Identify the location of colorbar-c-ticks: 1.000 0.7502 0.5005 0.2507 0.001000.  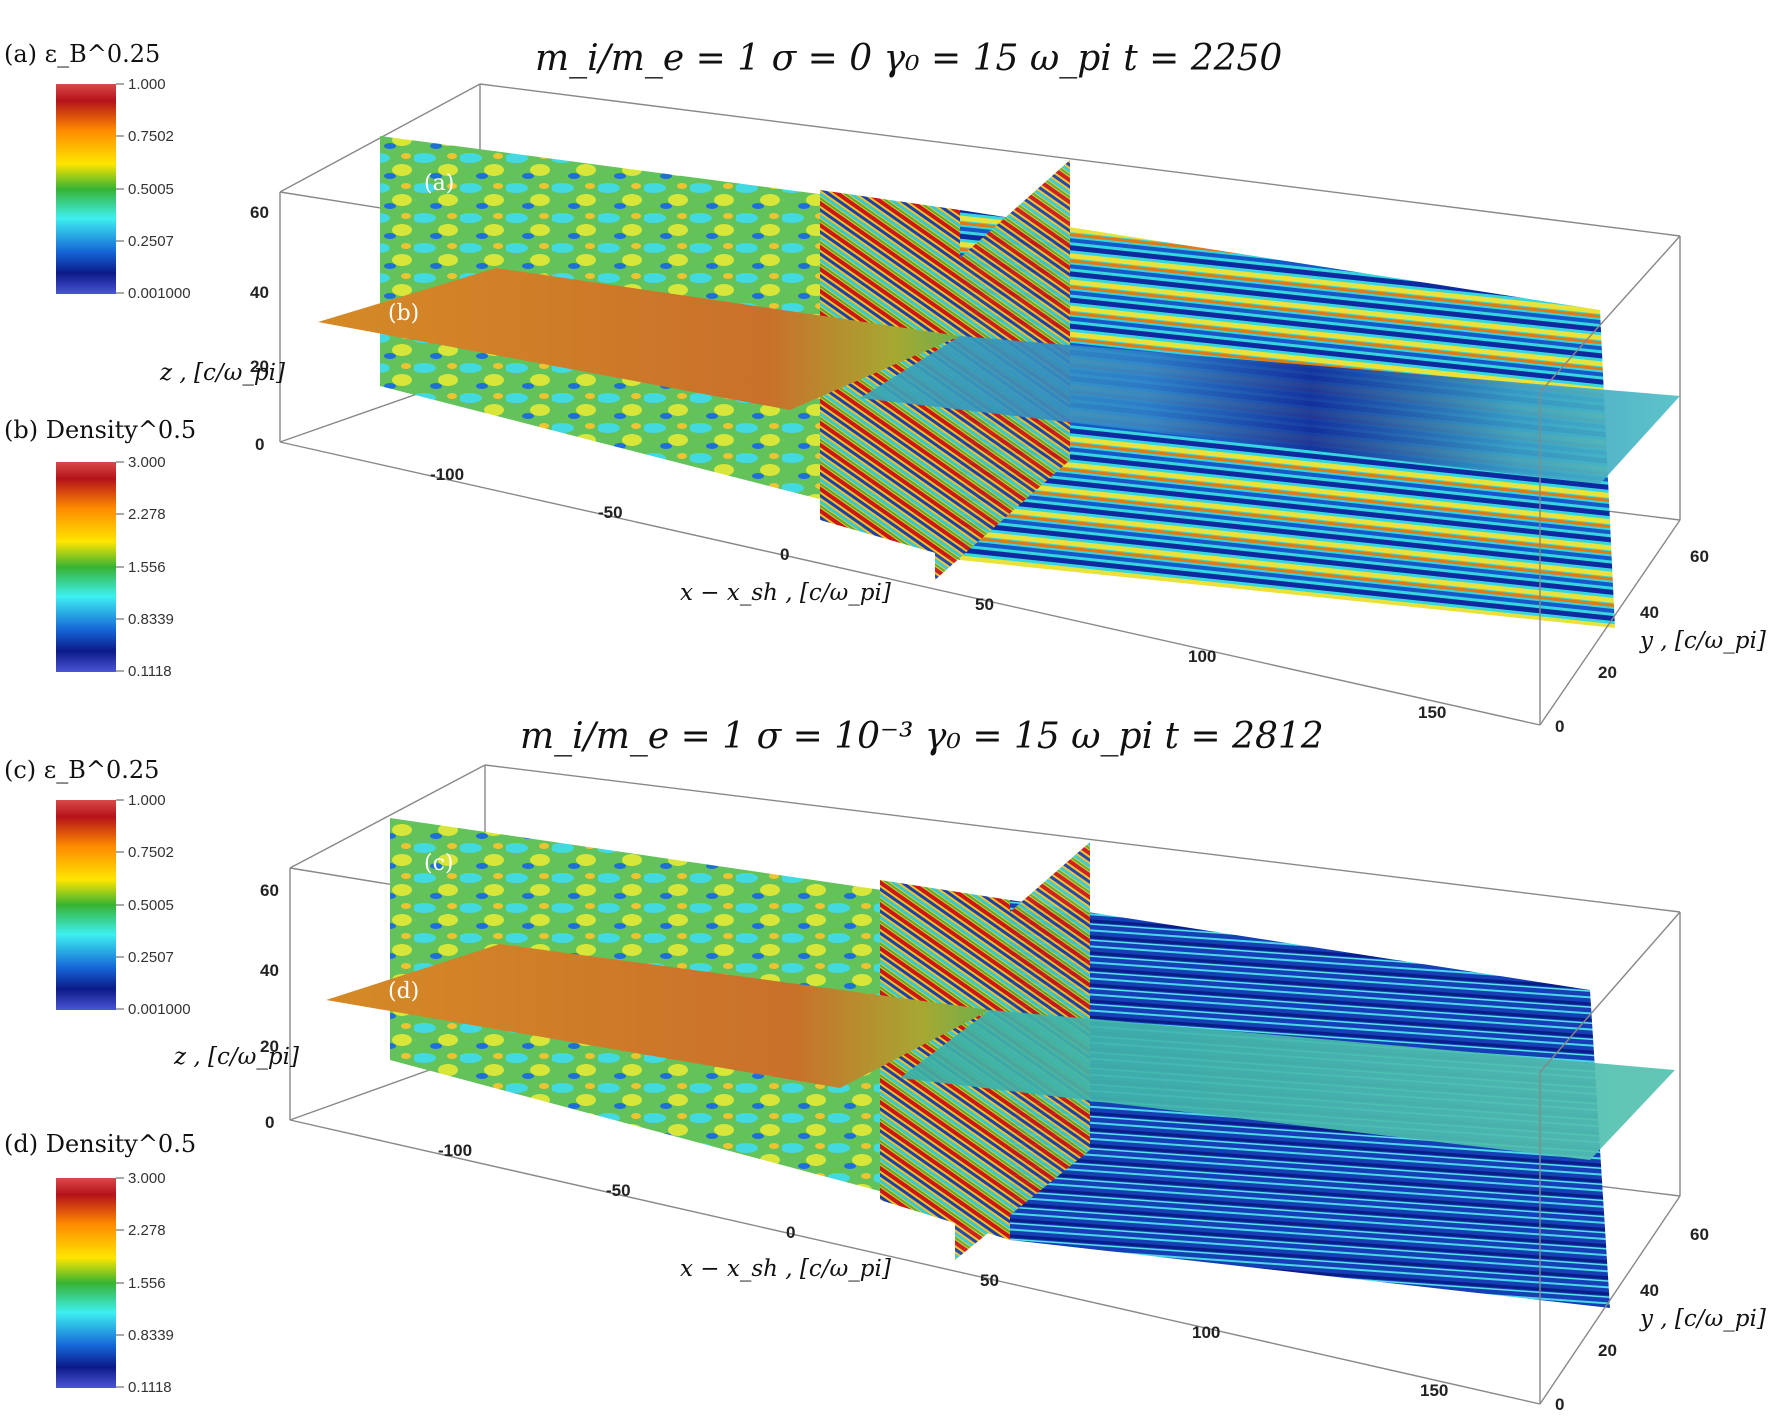
(153, 905).